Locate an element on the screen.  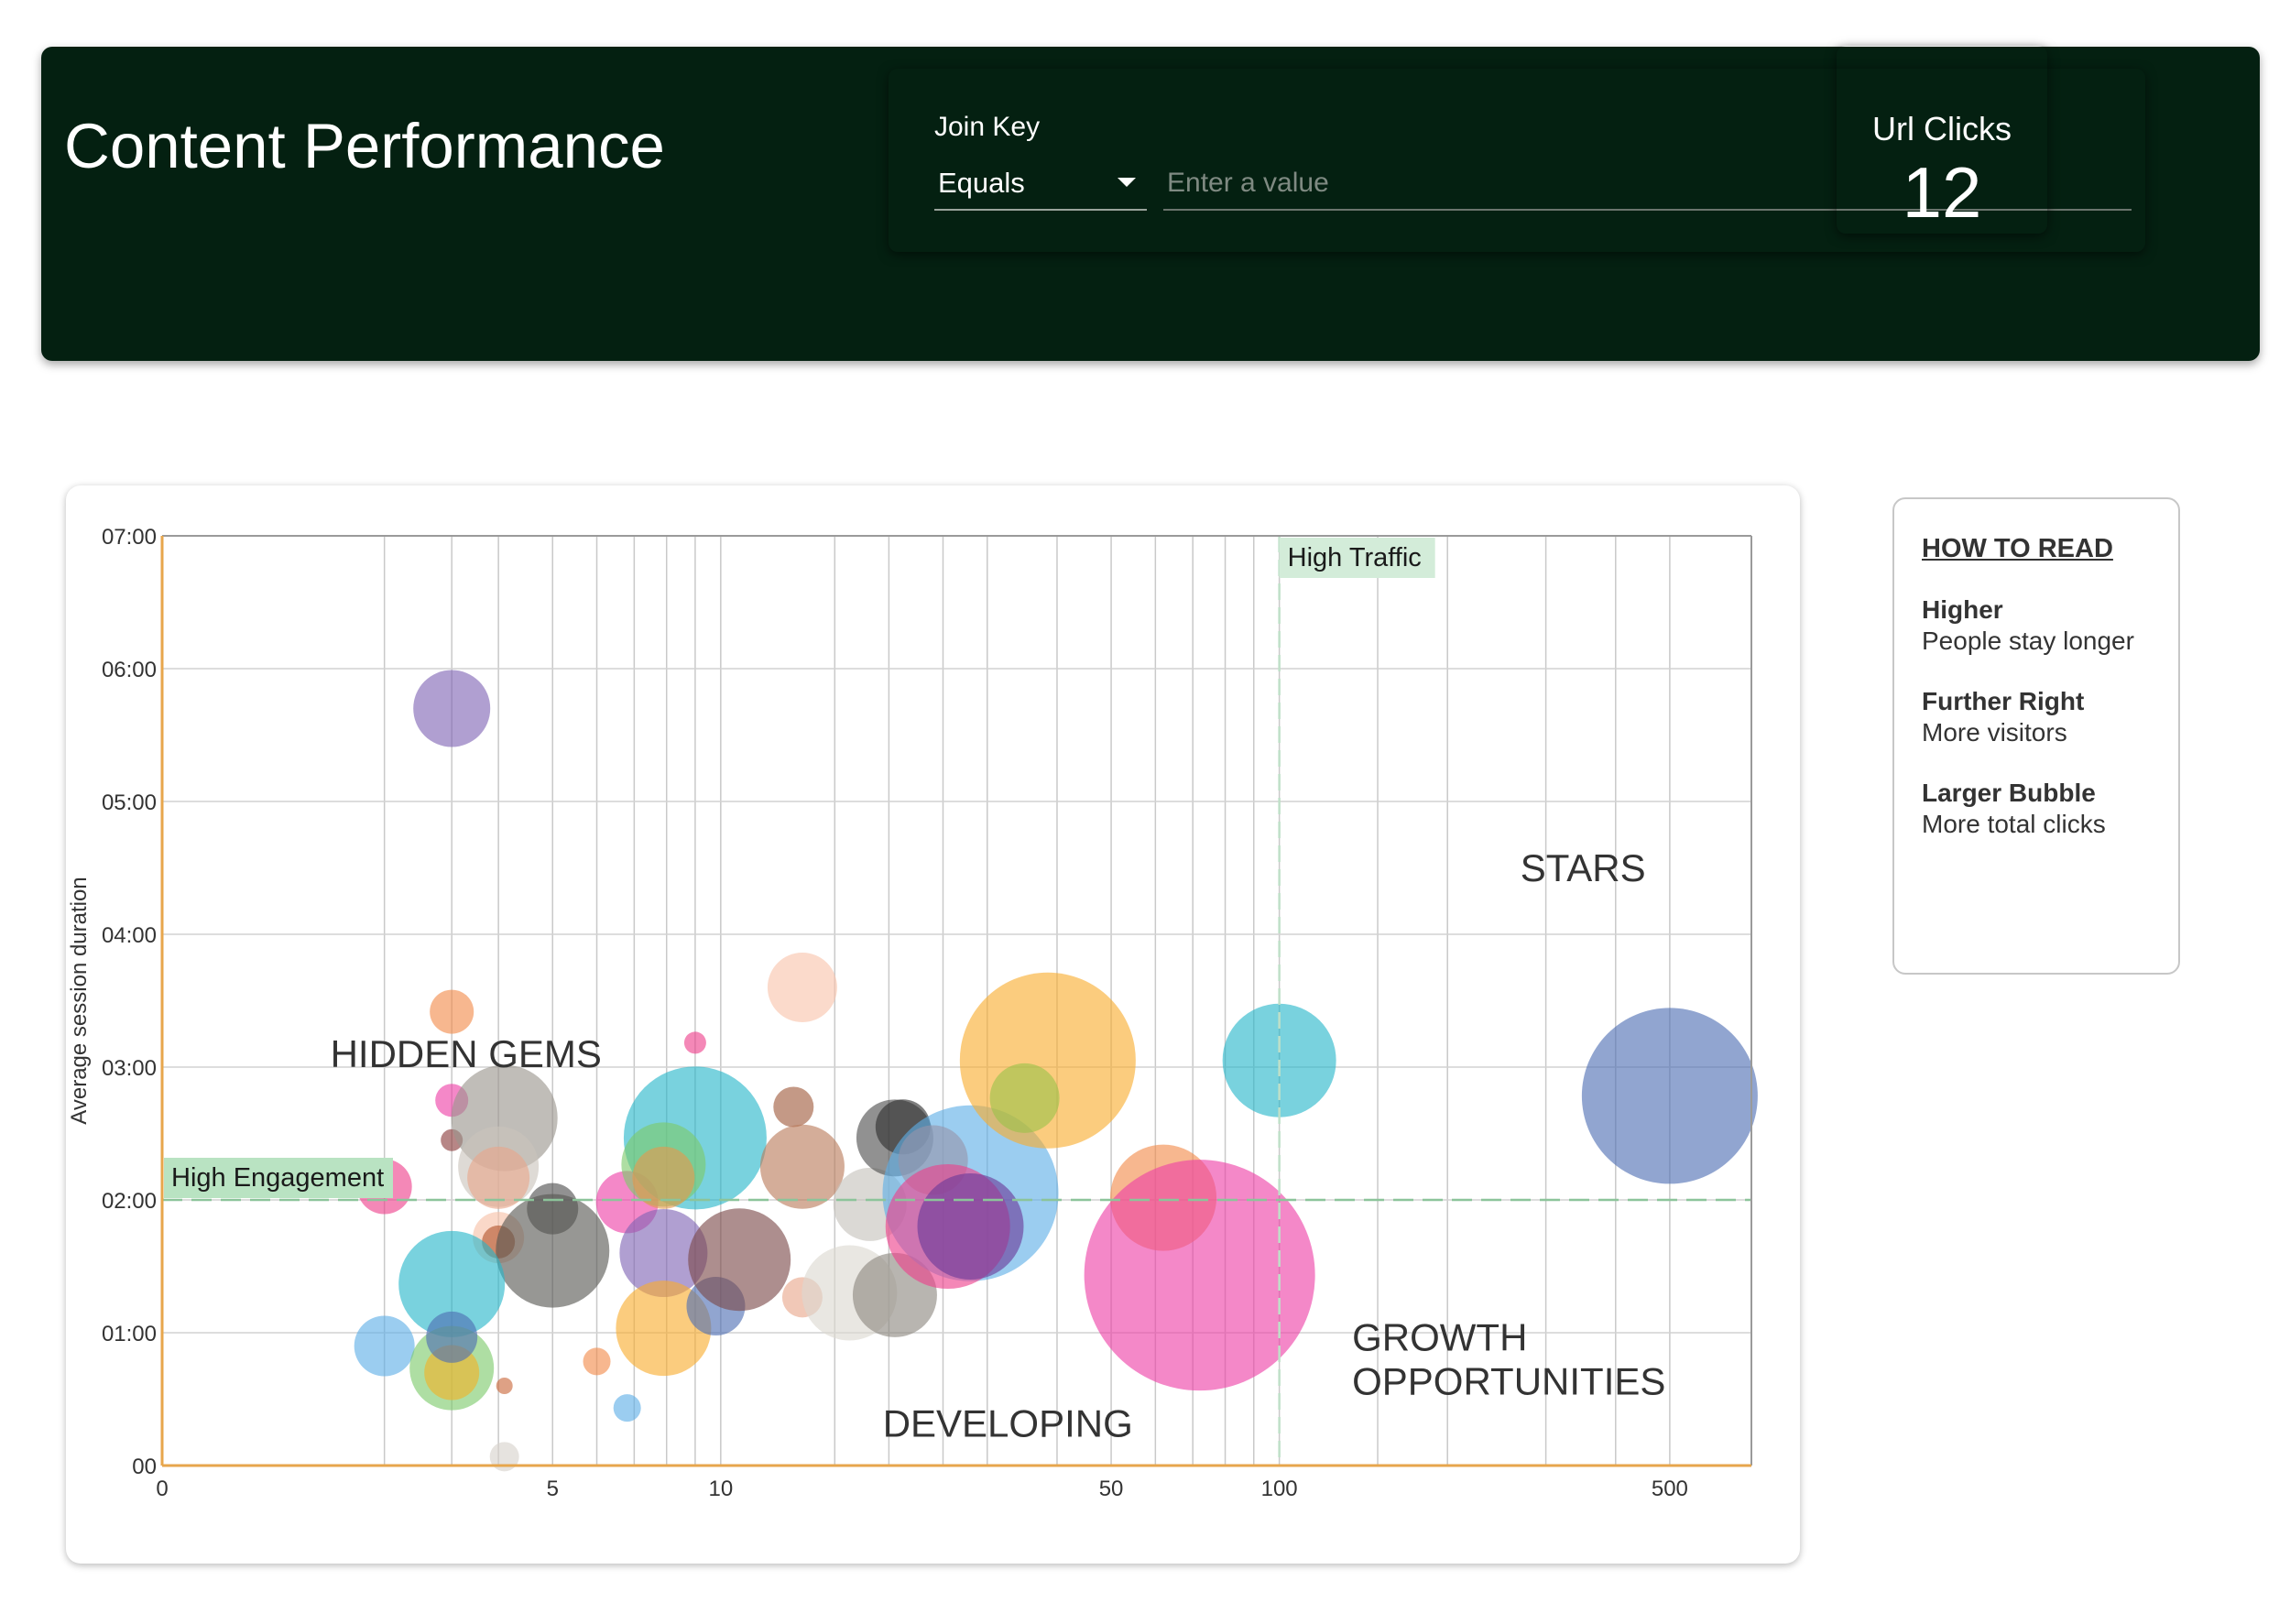
x-tick-label: 500 is located at coordinates (1670, 1489).